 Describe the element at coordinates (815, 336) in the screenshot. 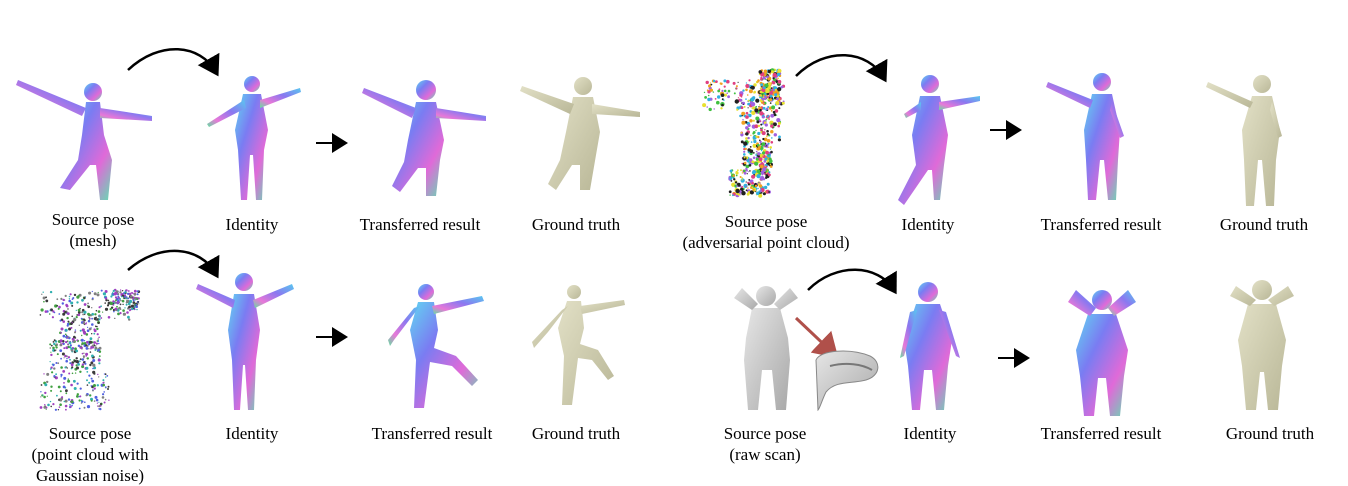

I see `zoom-arrow` at that location.